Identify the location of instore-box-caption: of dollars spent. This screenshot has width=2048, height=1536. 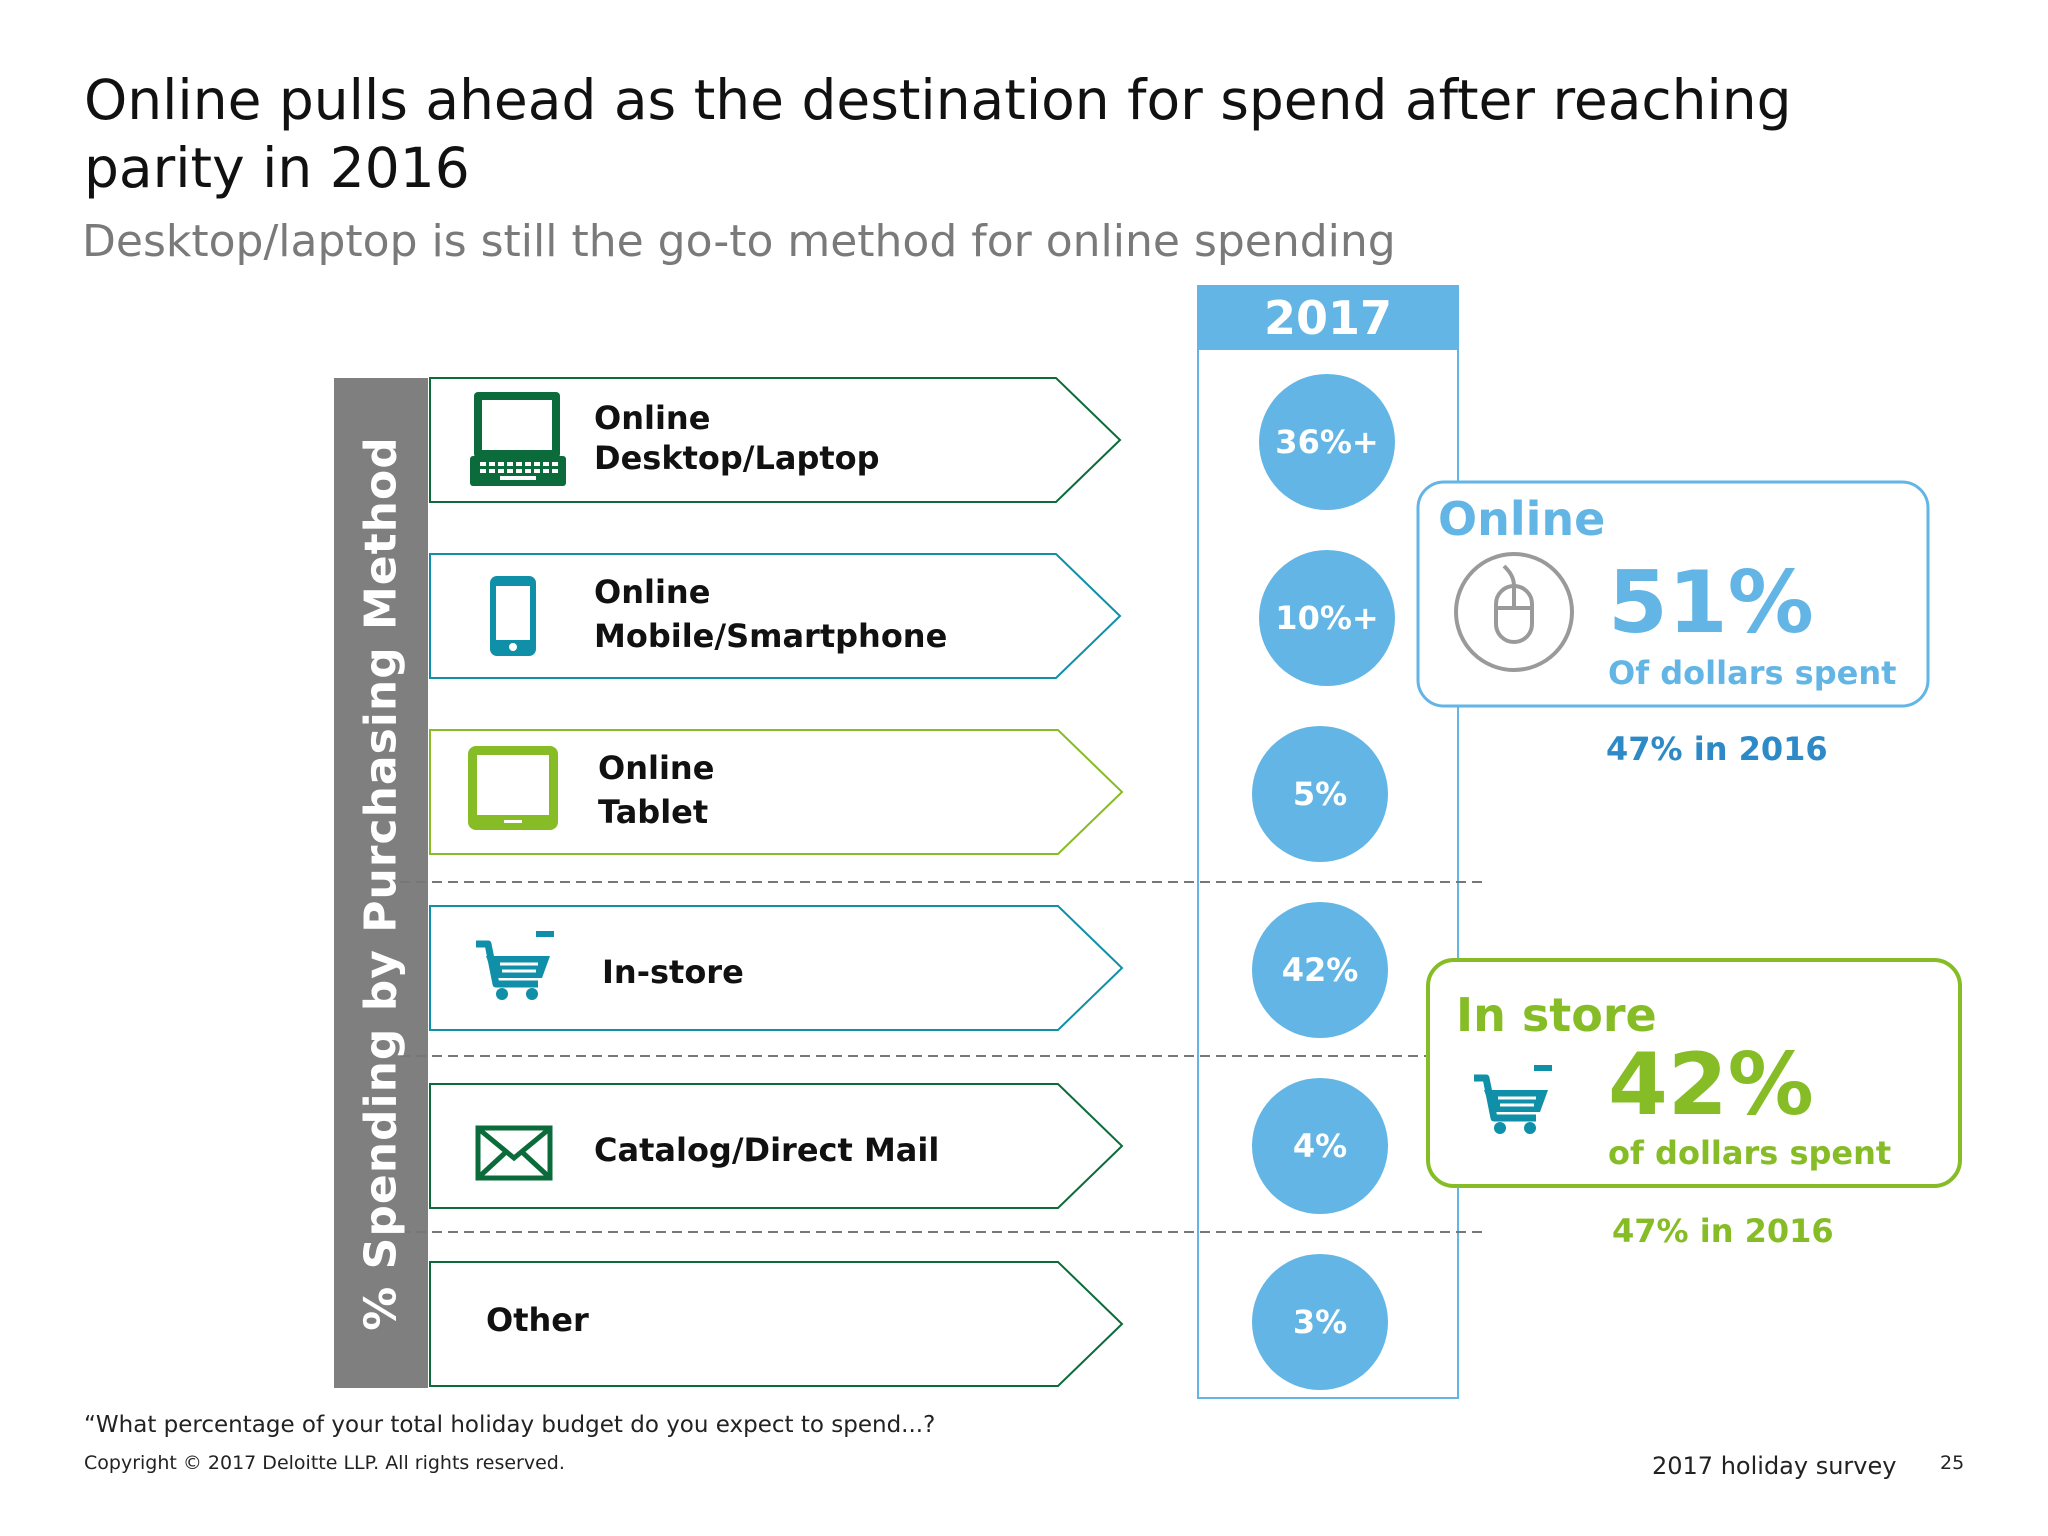
(1750, 1153).